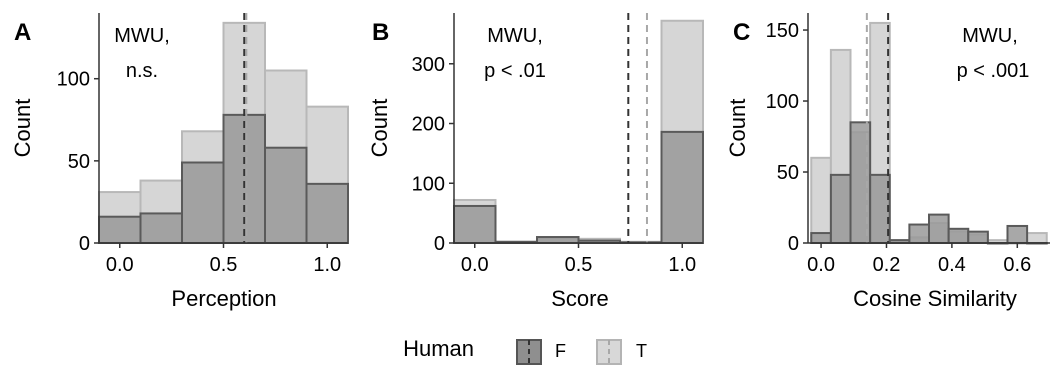 Image resolution: width=1050 pixels, height=373 pixels. I want to click on legend-label-t: T, so click(641, 351).